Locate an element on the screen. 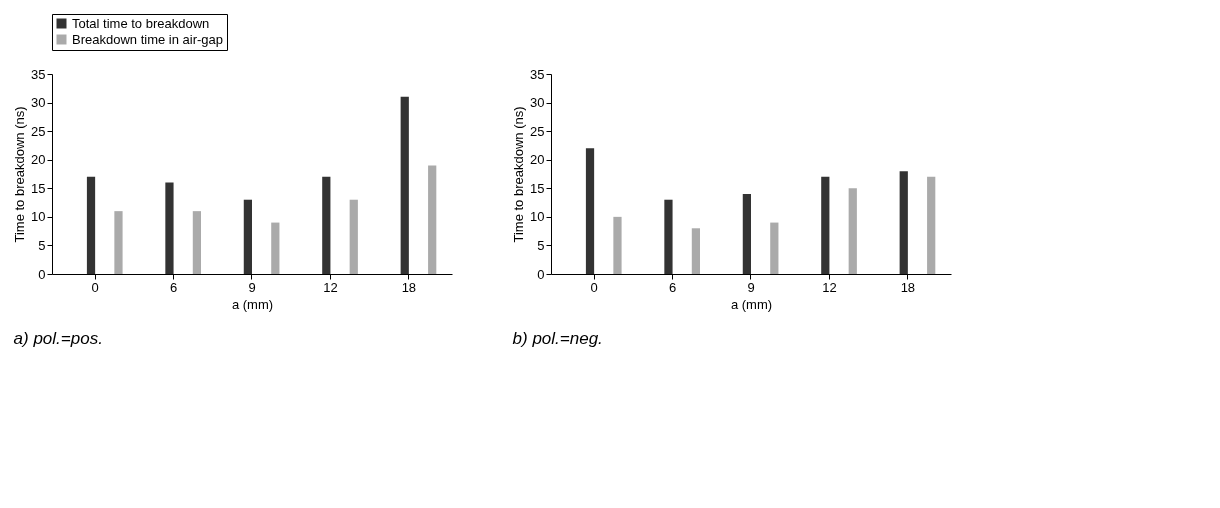 The width and height of the screenshot is (1220, 508). legend-label: Breakdown time in air-gap is located at coordinates (148, 39).